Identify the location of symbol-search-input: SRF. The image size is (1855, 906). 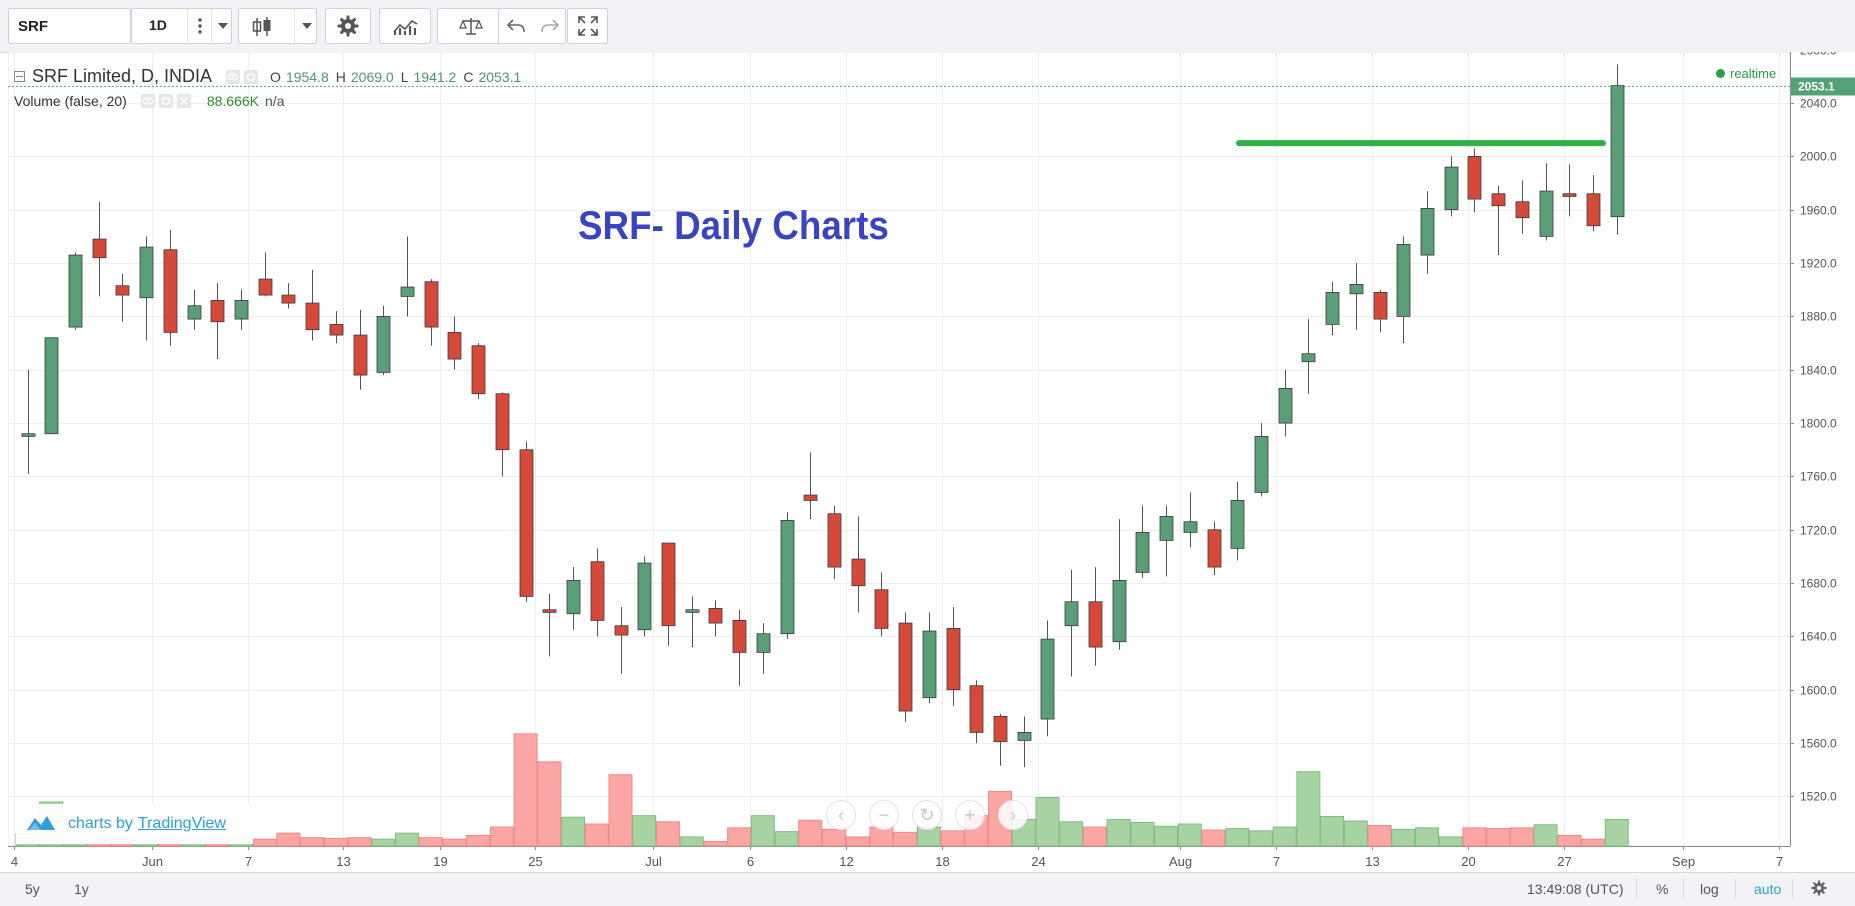
(69, 26).